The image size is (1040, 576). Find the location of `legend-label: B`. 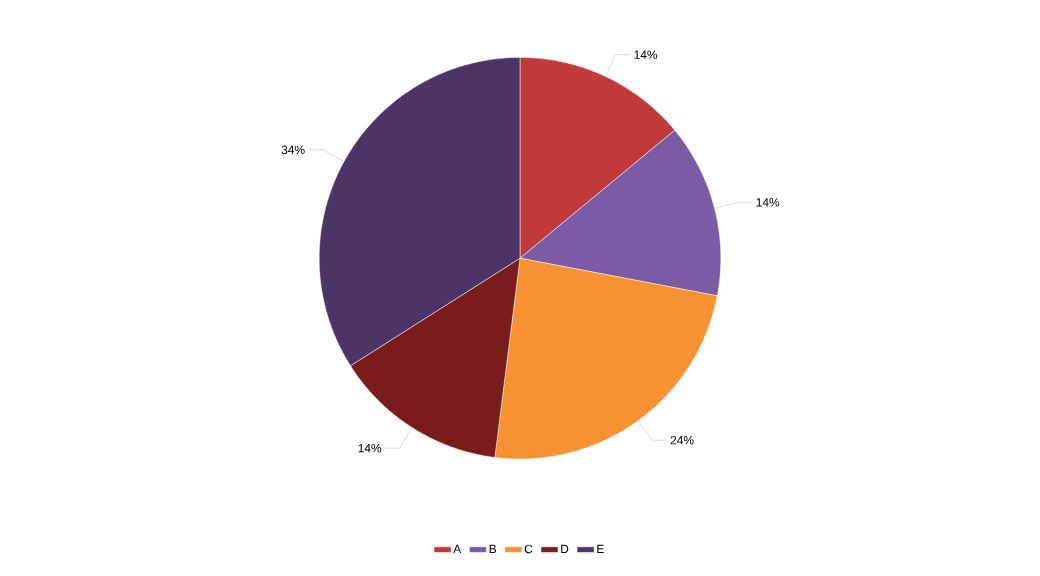

legend-label: B is located at coordinates (493, 548).